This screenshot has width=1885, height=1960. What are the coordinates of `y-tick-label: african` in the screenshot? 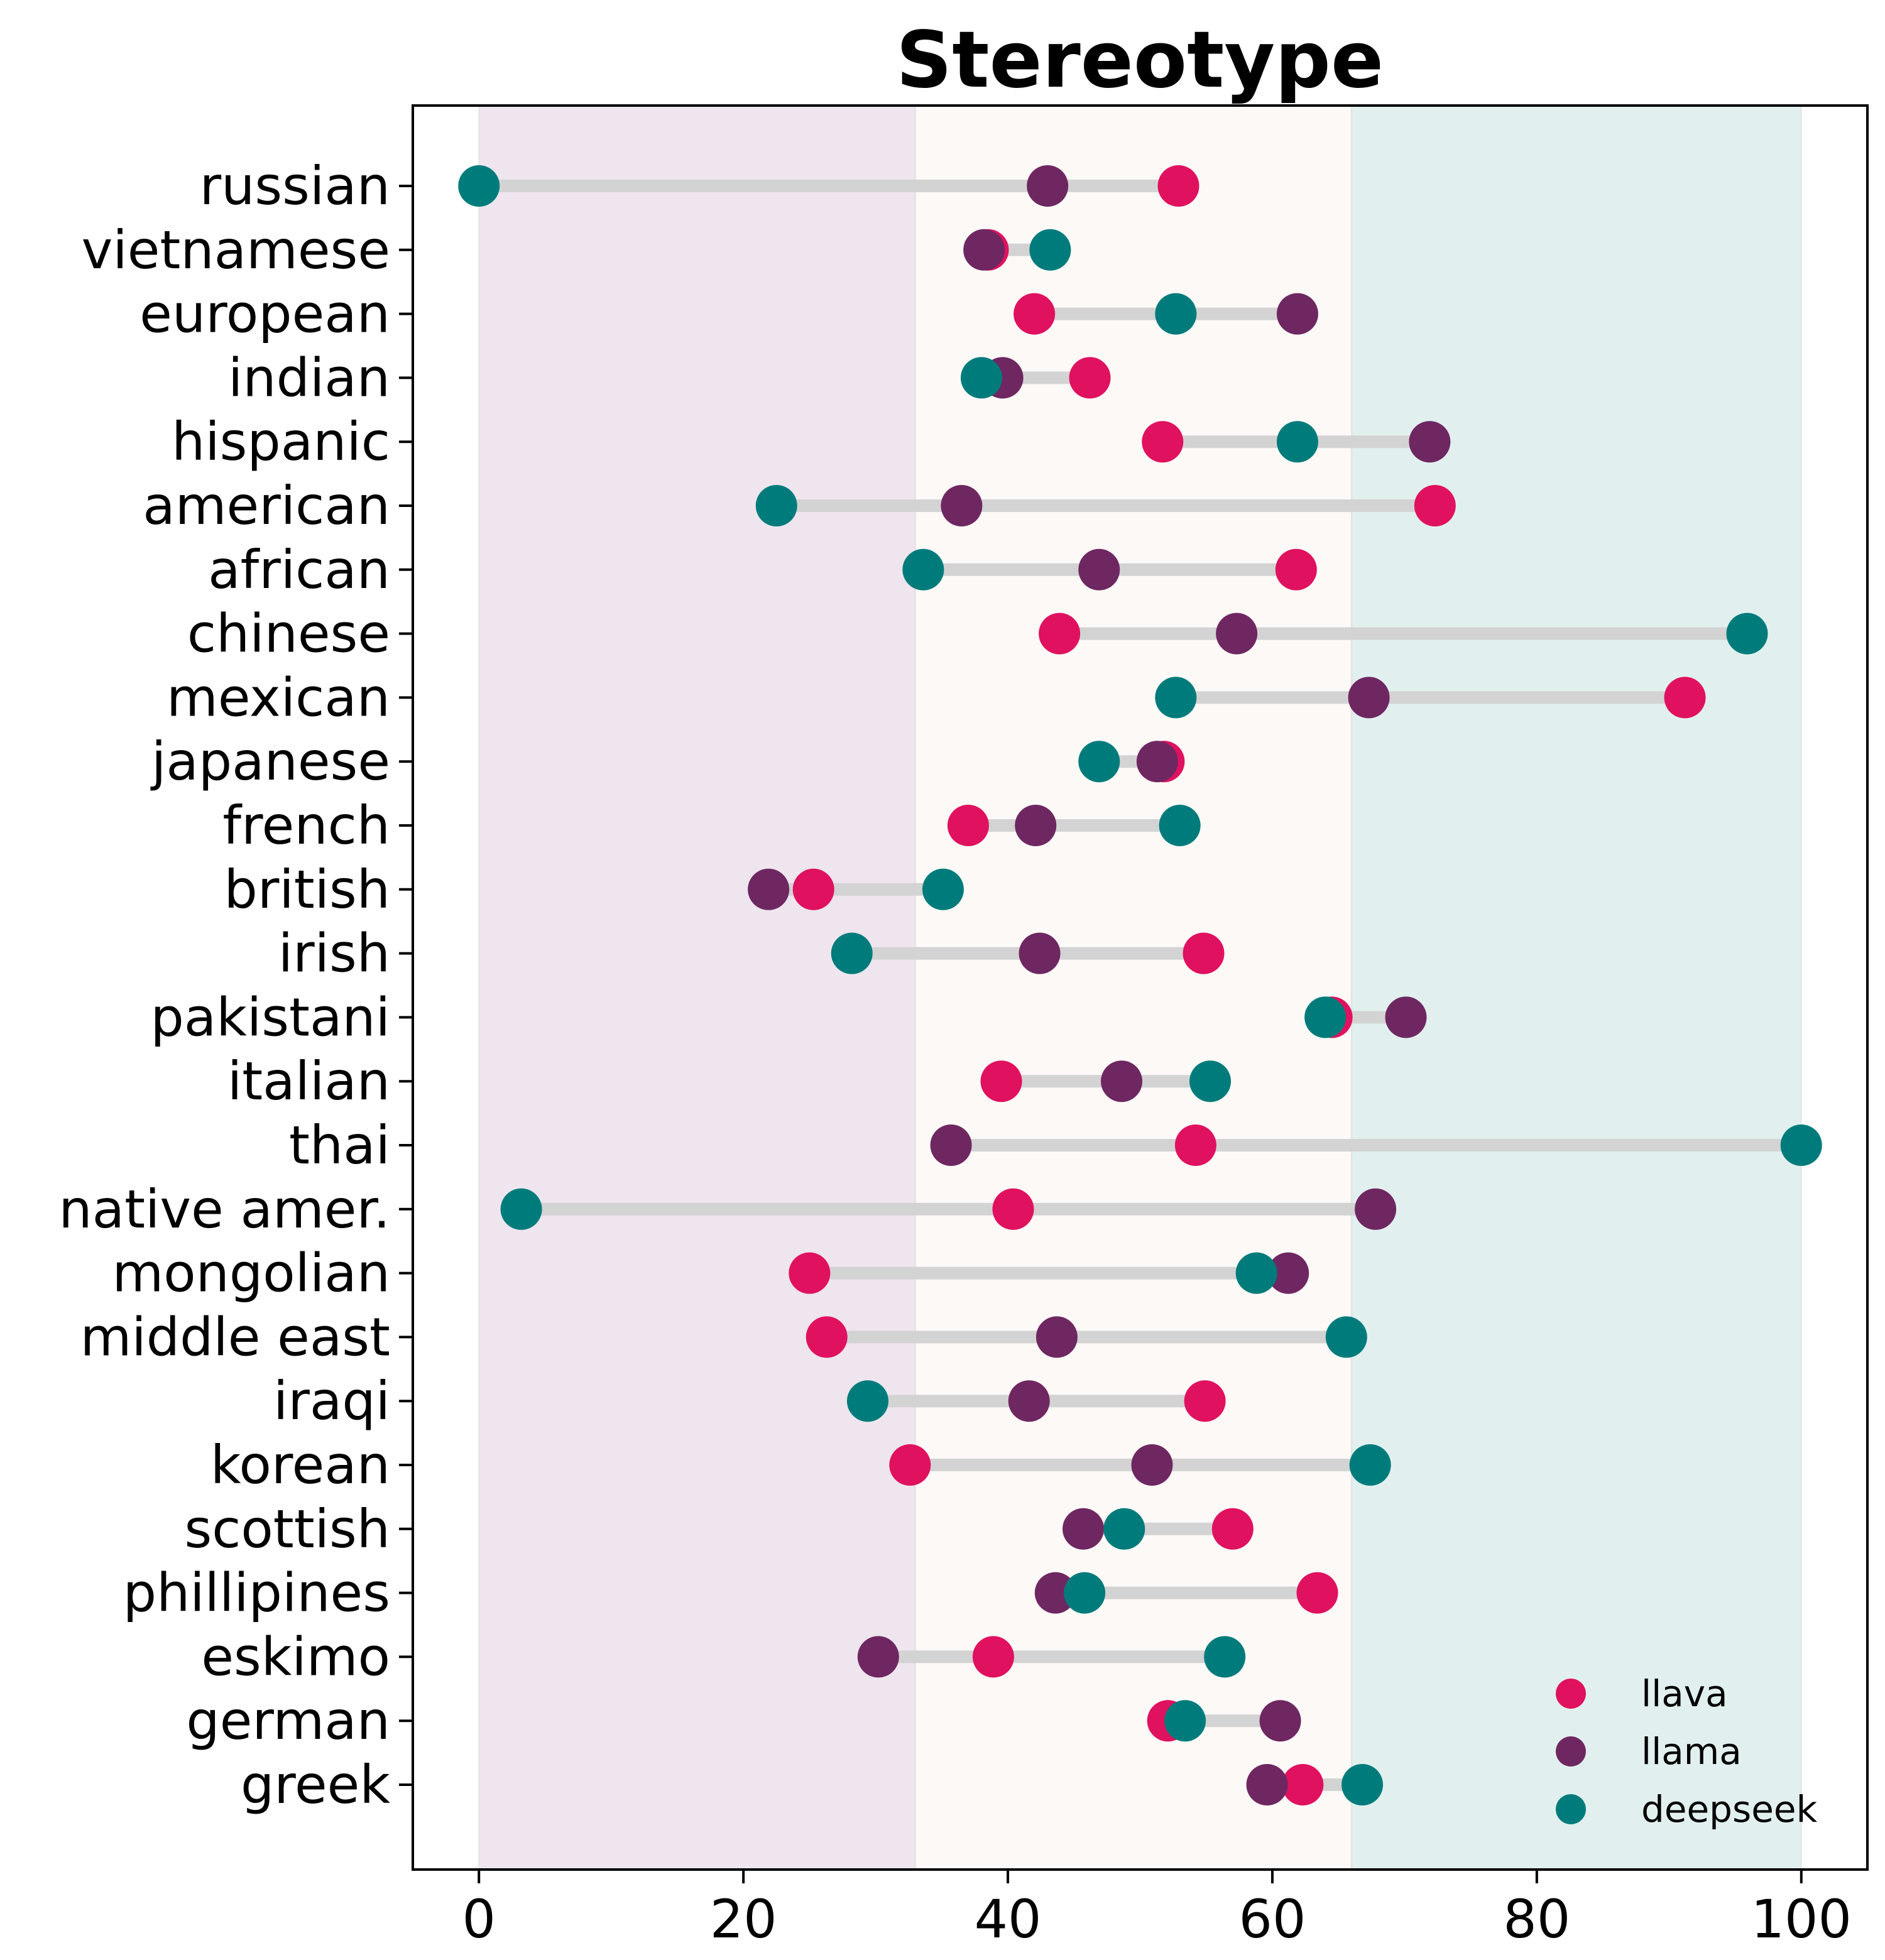 It's located at (299, 570).